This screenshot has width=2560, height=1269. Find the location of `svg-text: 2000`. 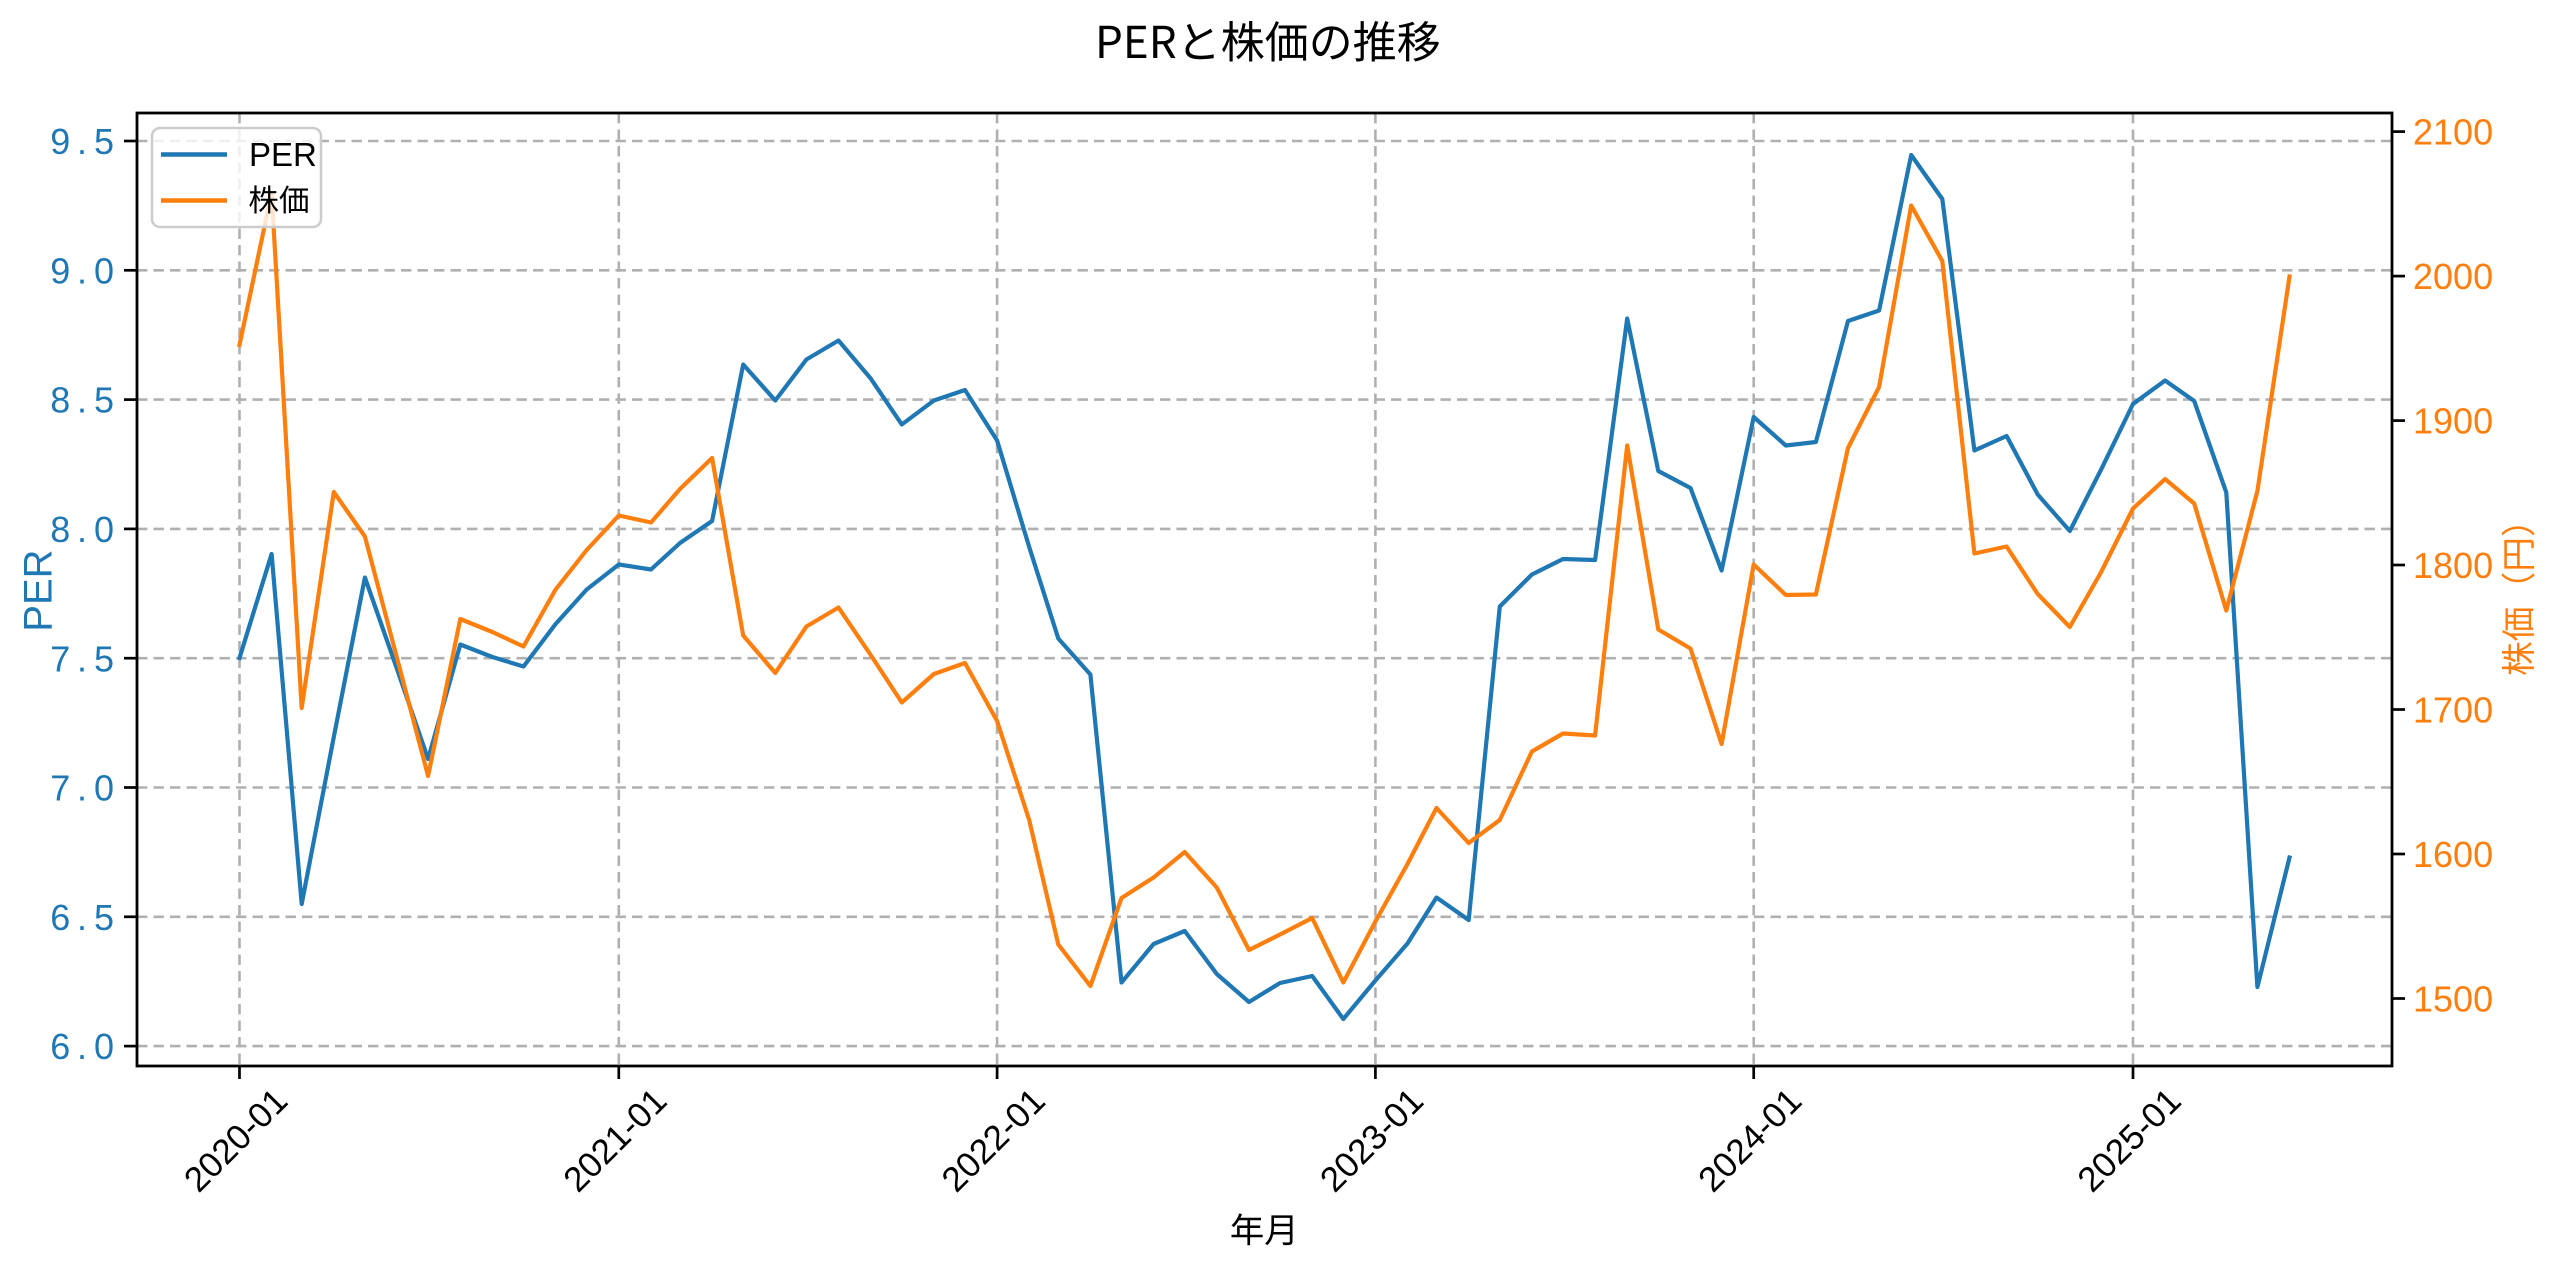

svg-text: 2000 is located at coordinates (2453, 276).